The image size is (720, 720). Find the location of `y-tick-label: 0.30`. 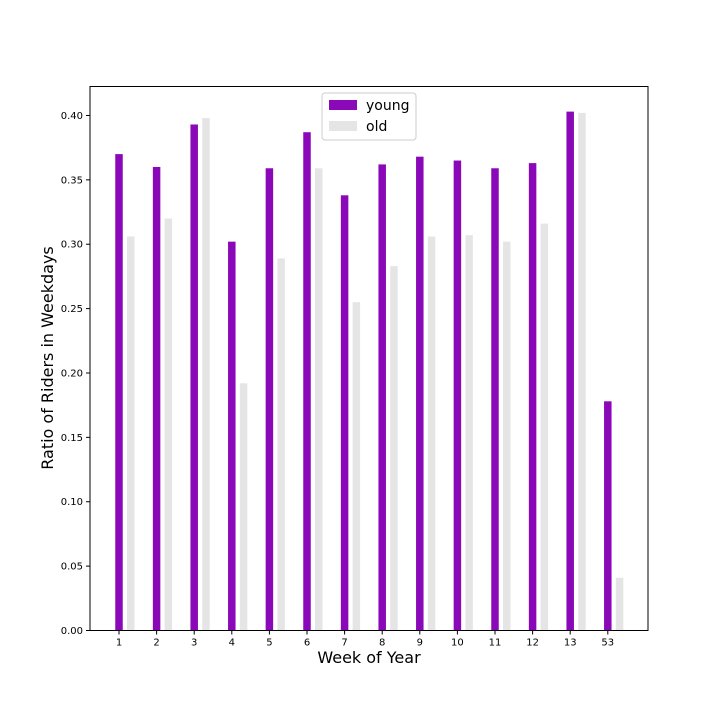

y-tick-label: 0.30 is located at coordinates (72, 245).